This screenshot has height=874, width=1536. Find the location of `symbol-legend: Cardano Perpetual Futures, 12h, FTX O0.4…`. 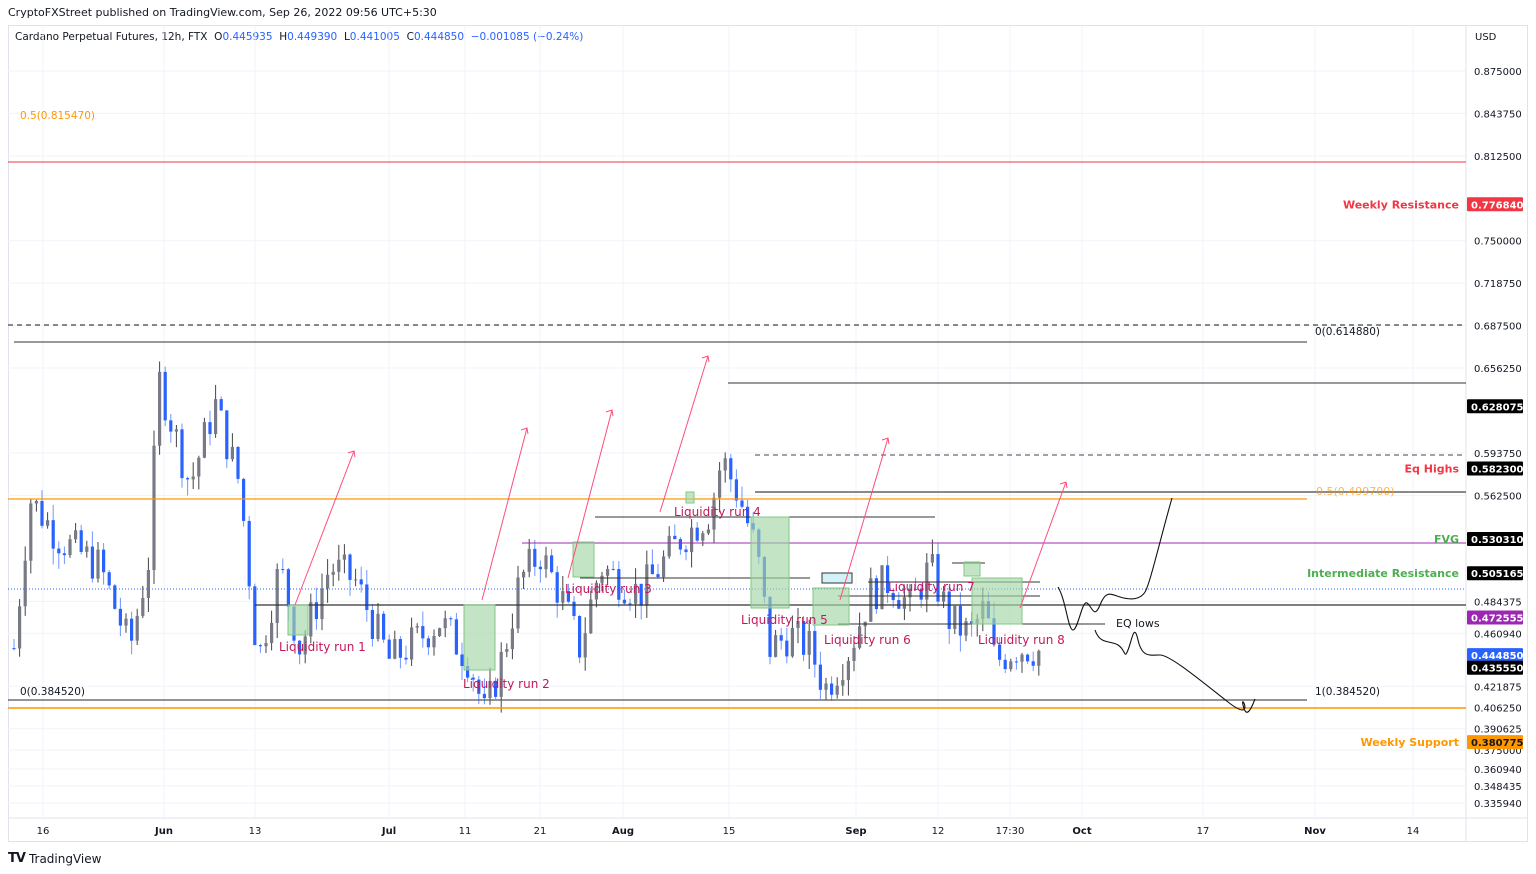

symbol-legend: Cardano Perpetual Futures, 12h, FTX O0.4… is located at coordinates (299, 37).